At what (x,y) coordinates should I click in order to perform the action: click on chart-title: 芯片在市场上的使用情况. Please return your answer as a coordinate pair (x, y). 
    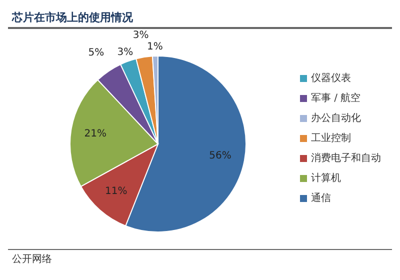
    Looking at the image, I should click on (200, 18).